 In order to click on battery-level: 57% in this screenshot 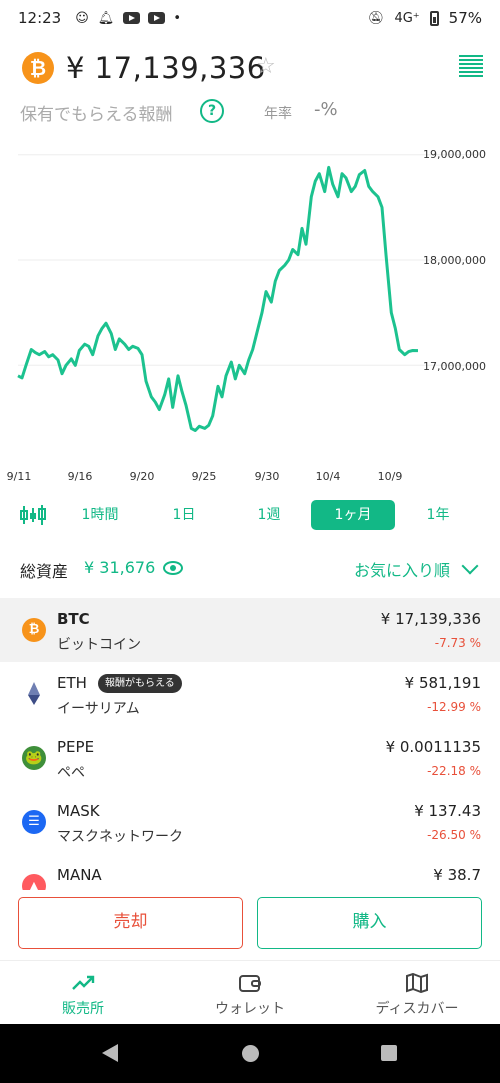, I will do `click(465, 18)`.